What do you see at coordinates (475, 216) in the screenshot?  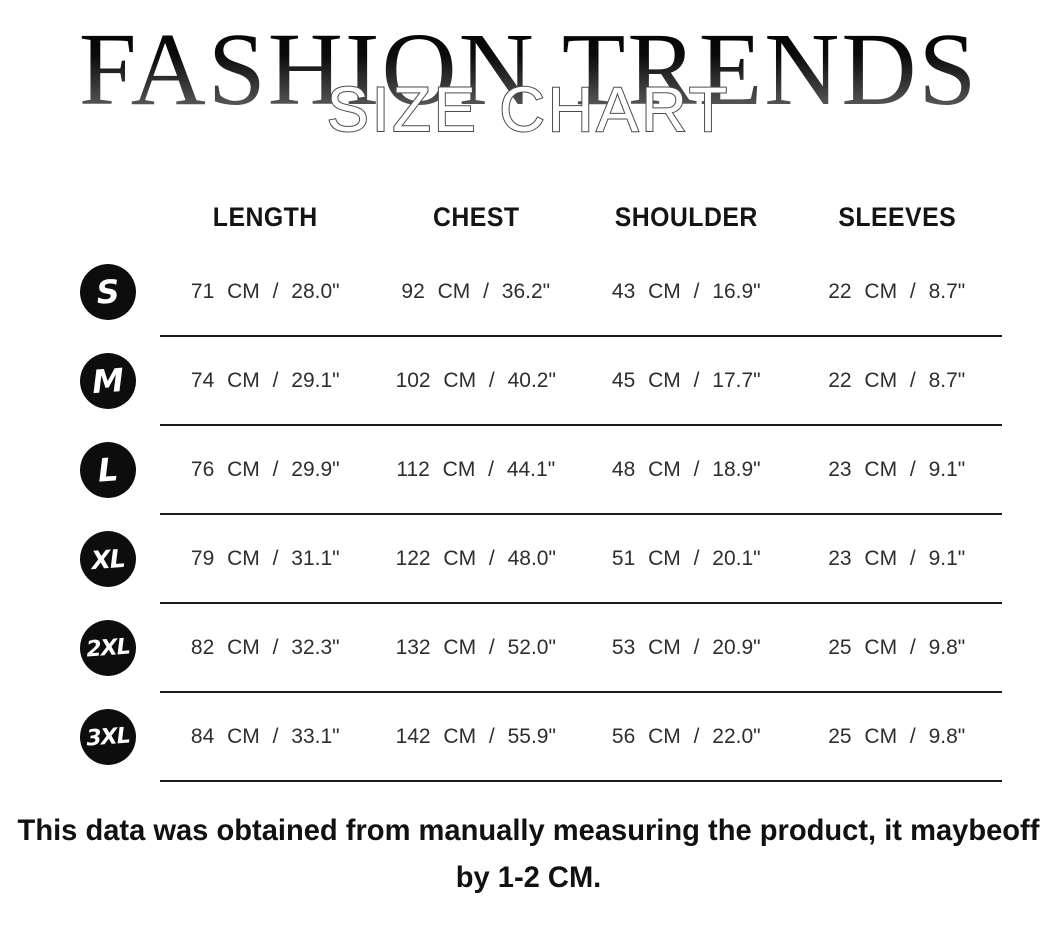 I see `column-header-chest: CHEST` at bounding box center [475, 216].